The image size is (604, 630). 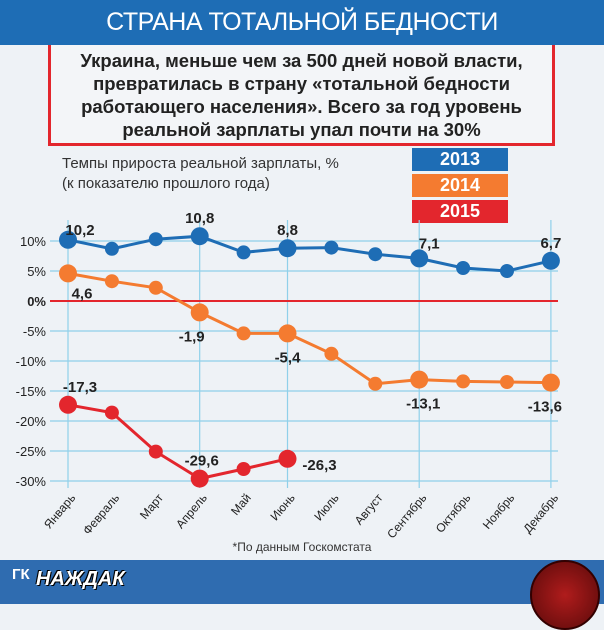 I want to click on y-tick-label: -20%, so click(x=31, y=421).